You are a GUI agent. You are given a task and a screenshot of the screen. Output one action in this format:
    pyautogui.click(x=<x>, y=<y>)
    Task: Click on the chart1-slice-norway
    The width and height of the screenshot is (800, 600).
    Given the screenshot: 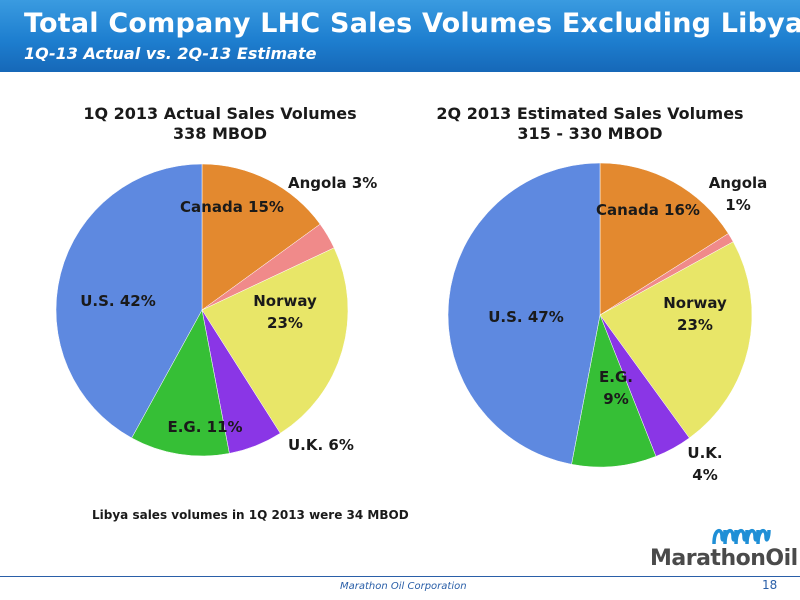 What is the action you would take?
    pyautogui.click(x=275, y=340)
    